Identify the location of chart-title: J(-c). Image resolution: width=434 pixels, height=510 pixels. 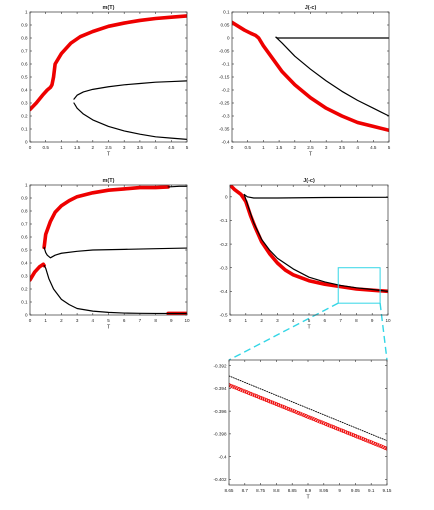
(311, 8).